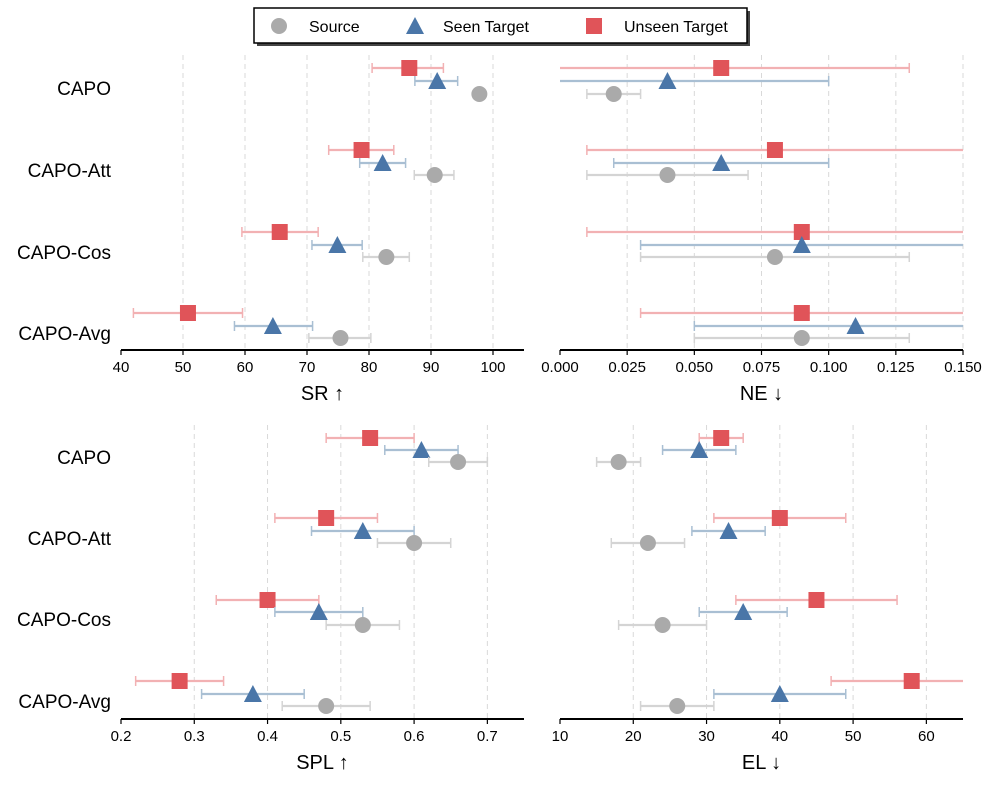 The height and width of the screenshot is (786, 997). Describe the element at coordinates (487, 736) in the screenshot. I see `x-tick-label: 0.7` at that location.